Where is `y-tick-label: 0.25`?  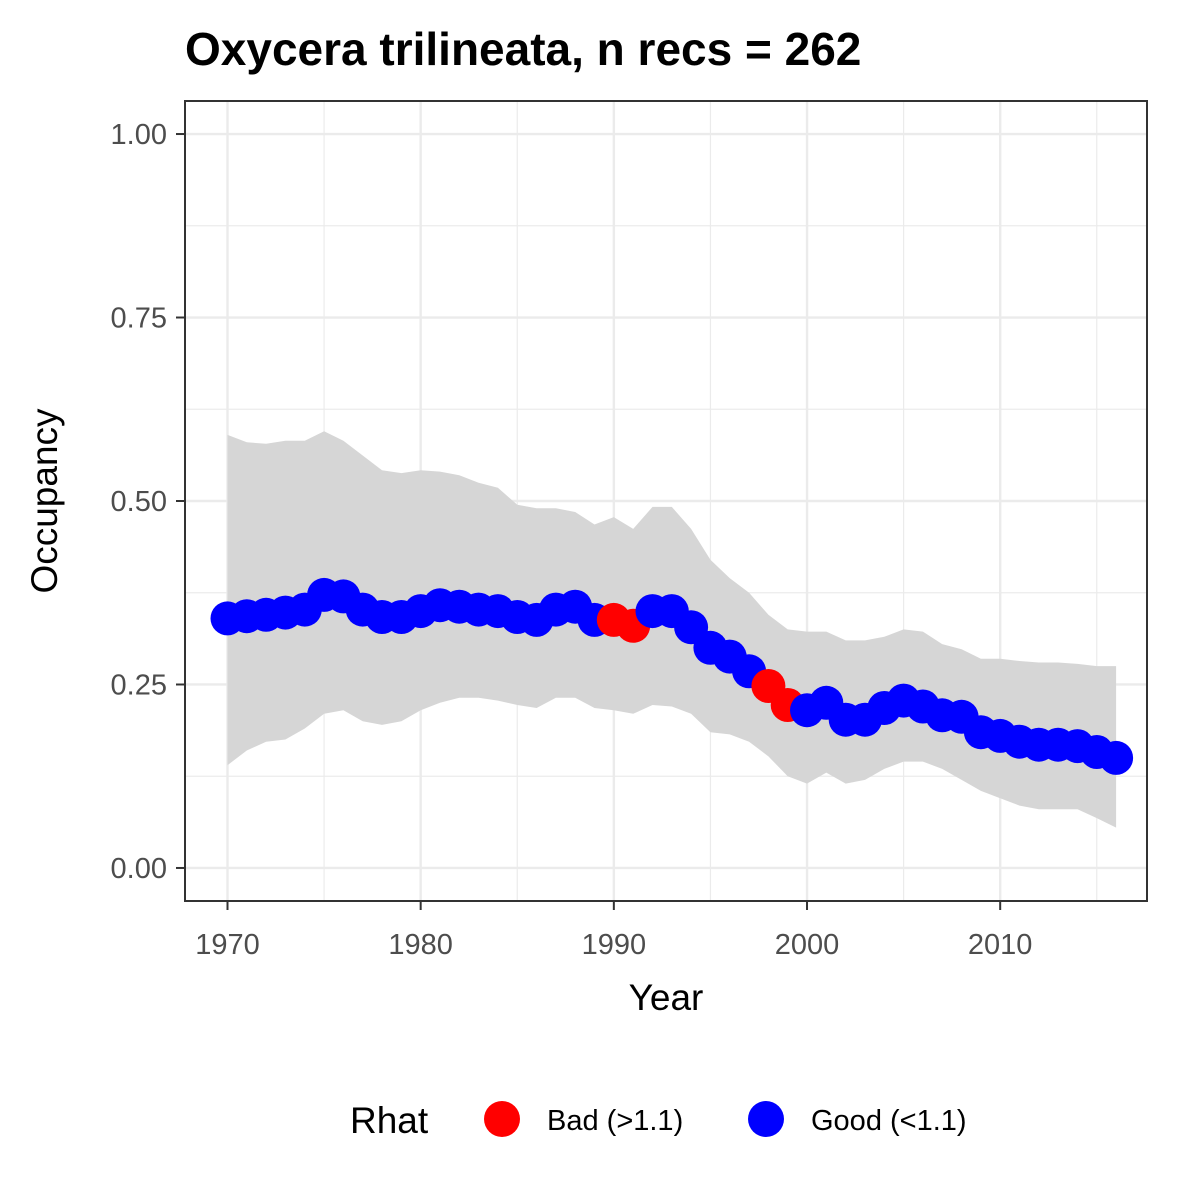
y-tick-label: 0.25 is located at coordinates (139, 685).